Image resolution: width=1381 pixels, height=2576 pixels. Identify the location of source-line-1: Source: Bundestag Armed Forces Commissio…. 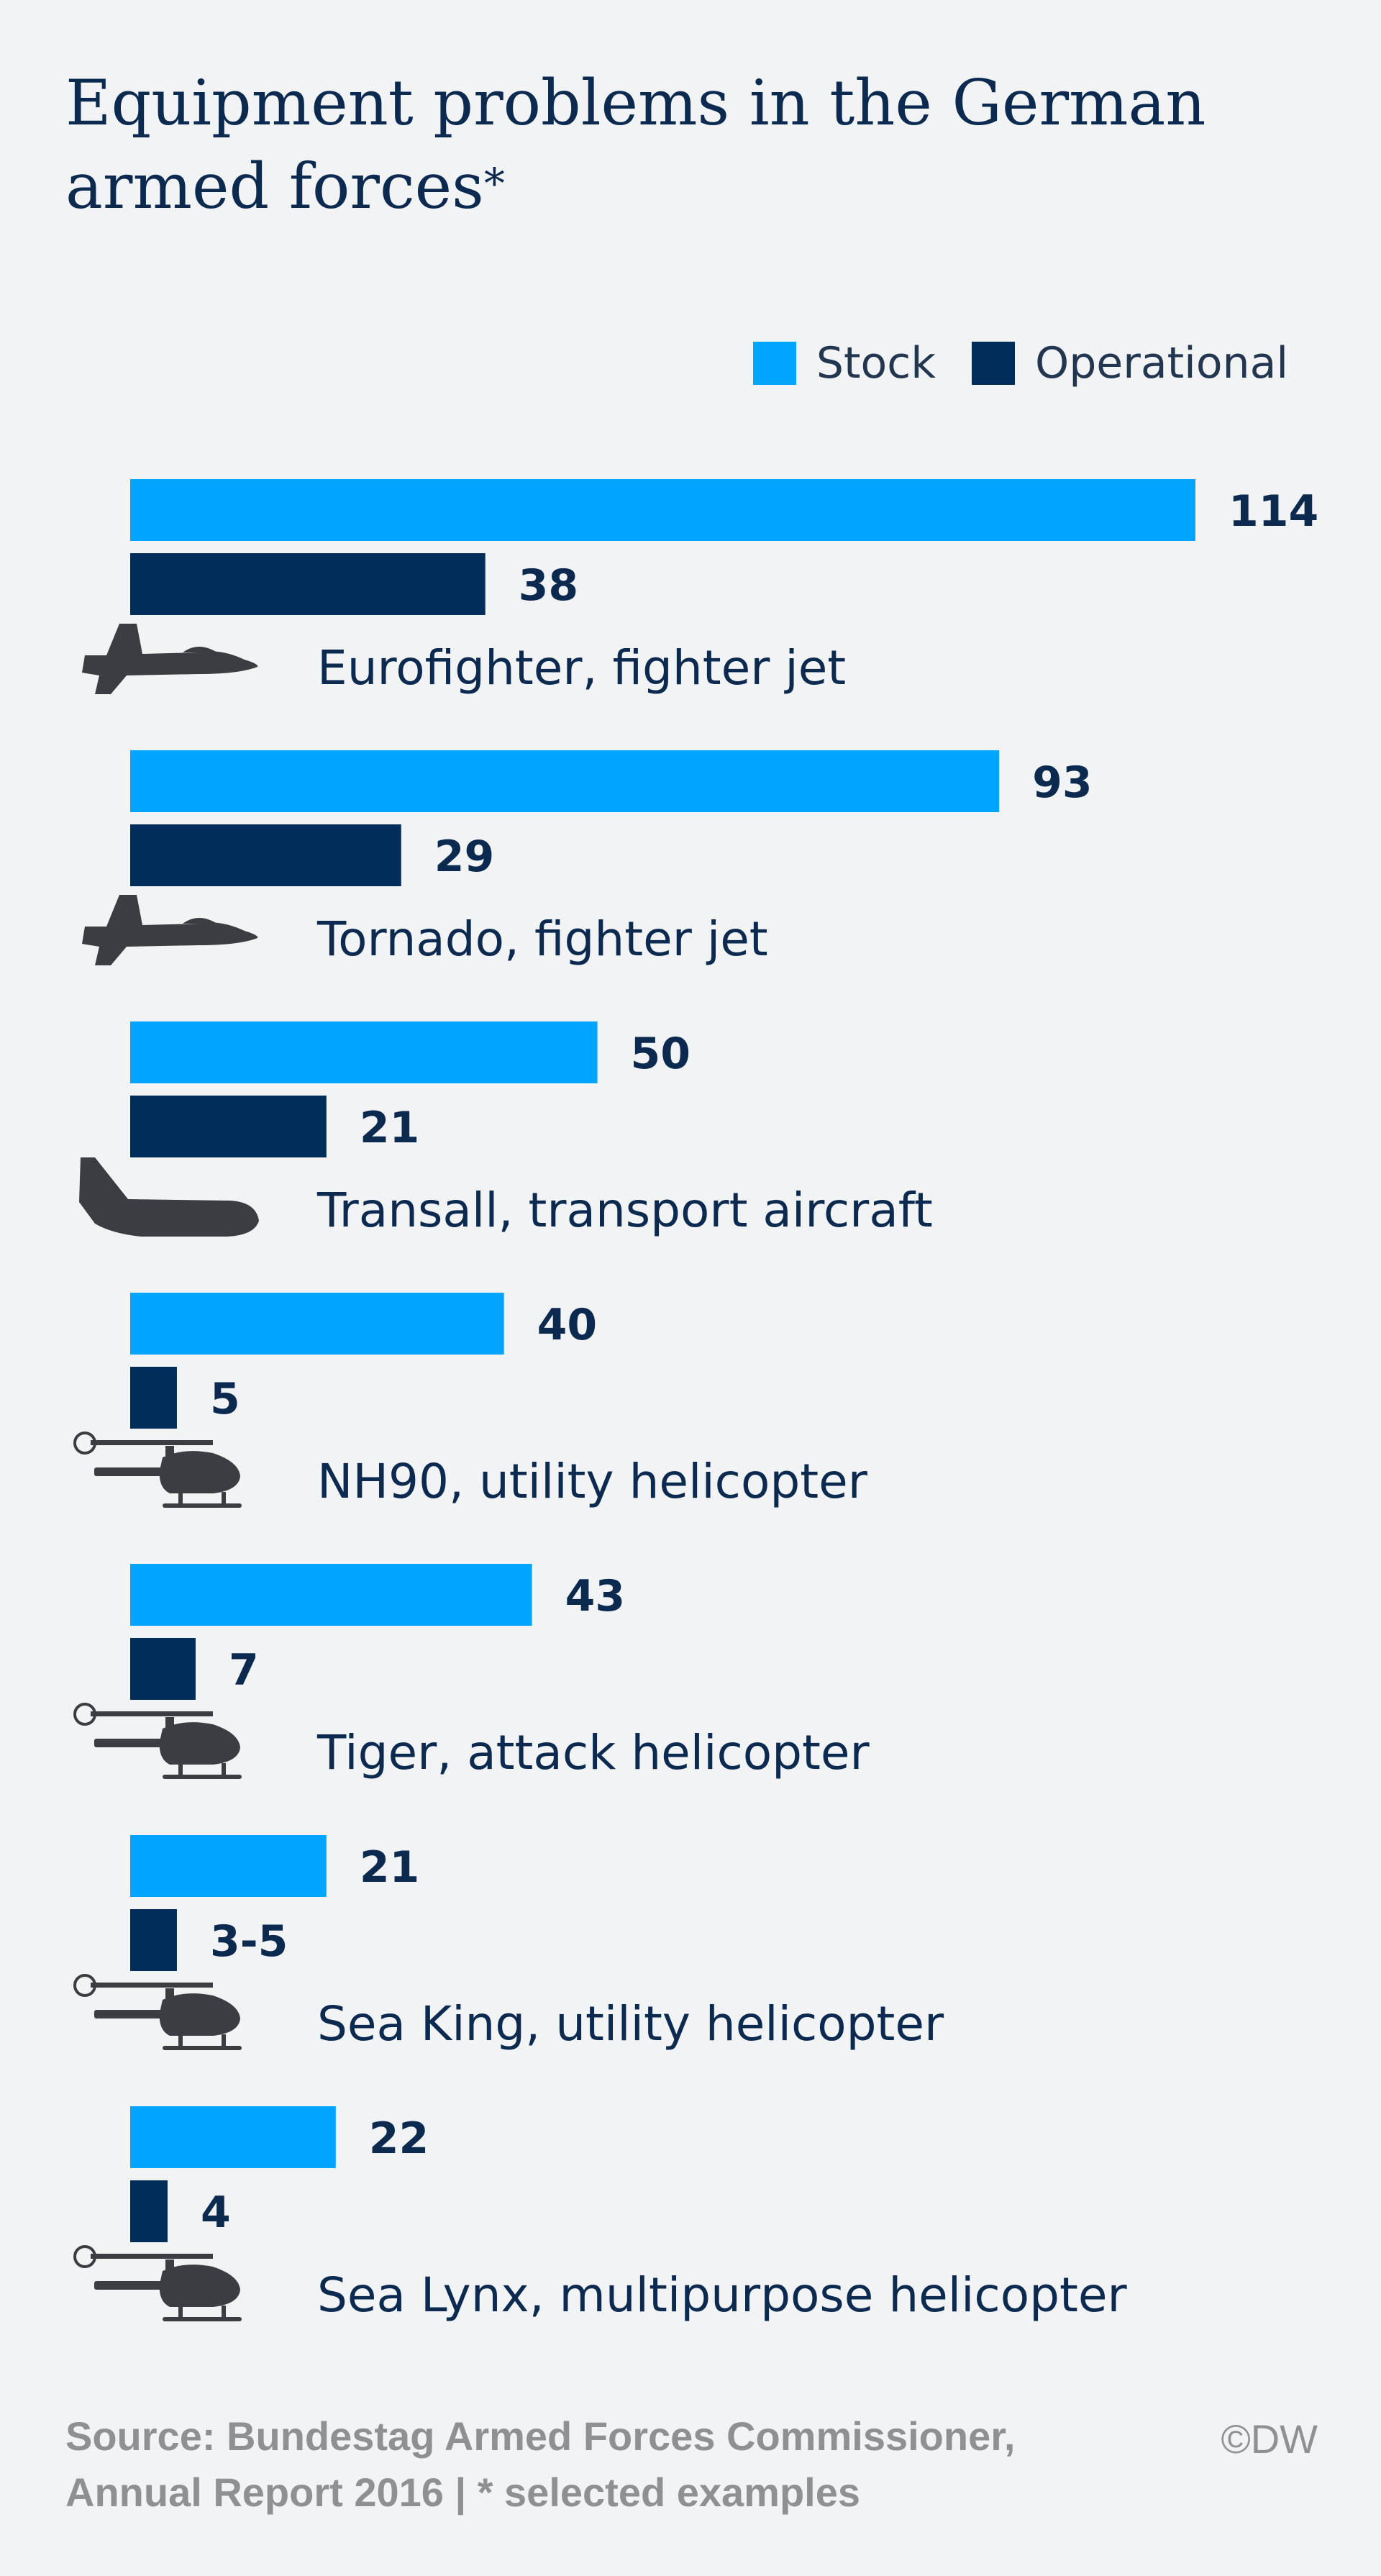
(540, 2436).